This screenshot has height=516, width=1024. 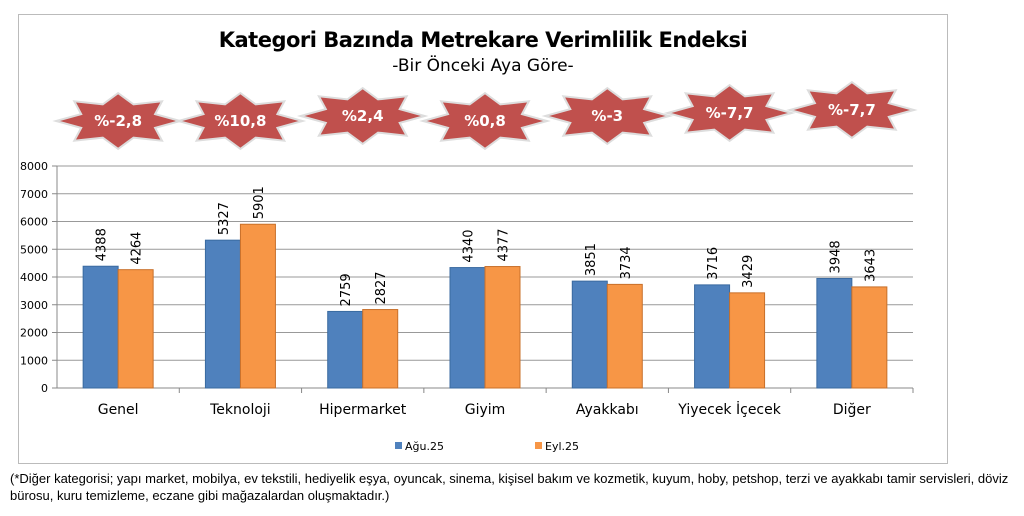 I want to click on change-label: %2,4, so click(x=363, y=116).